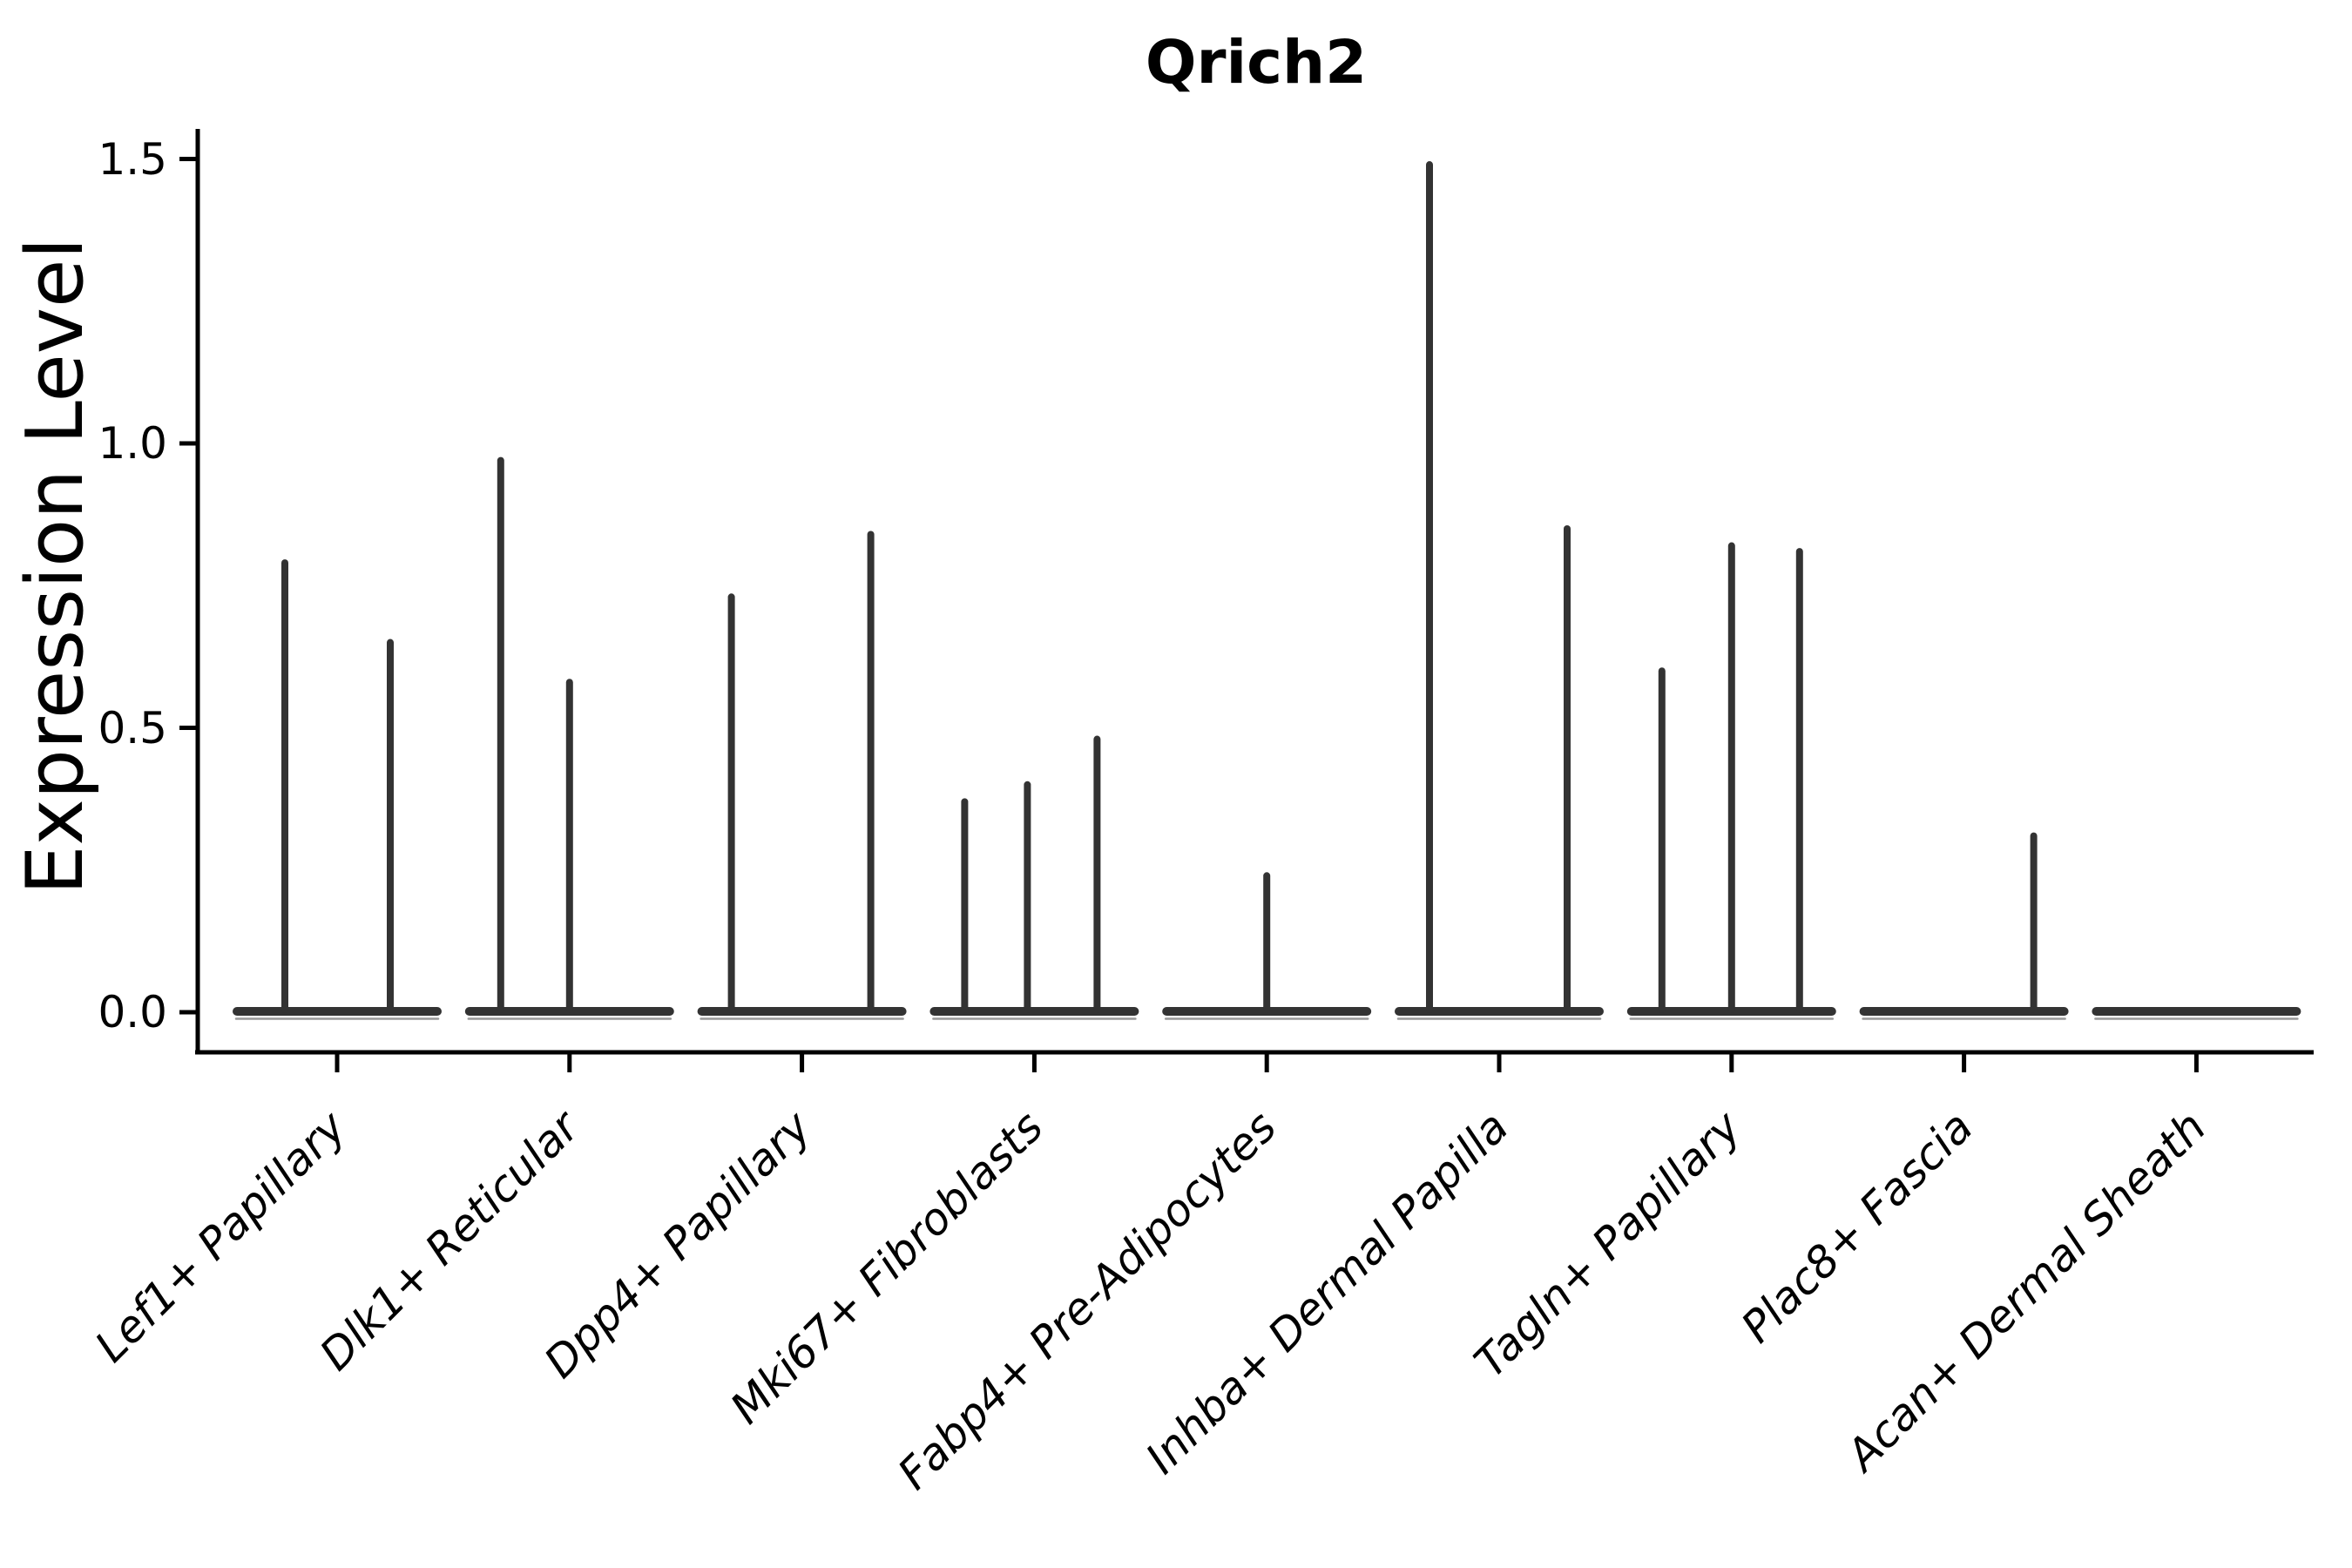  I want to click on y-tick-label: 0.5, so click(132, 728).